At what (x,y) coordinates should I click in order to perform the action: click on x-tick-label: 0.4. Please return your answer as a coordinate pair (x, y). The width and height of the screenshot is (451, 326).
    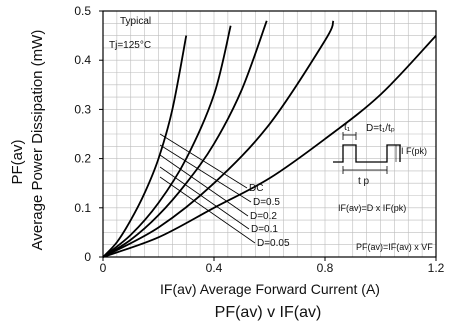
    Looking at the image, I should click on (214, 268).